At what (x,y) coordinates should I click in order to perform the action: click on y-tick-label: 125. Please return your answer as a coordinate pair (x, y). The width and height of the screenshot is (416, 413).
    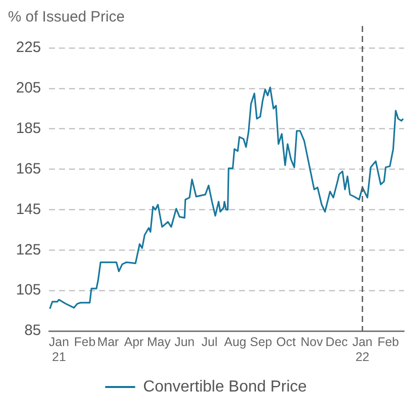
    Looking at the image, I should click on (29, 249).